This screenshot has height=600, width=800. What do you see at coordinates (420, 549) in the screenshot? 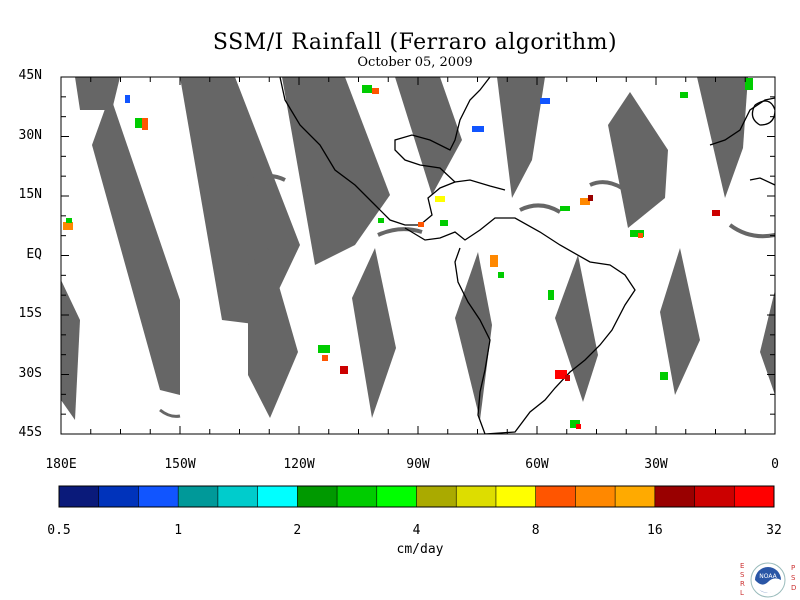
I see `colorbar-unit: cm/day` at bounding box center [420, 549].